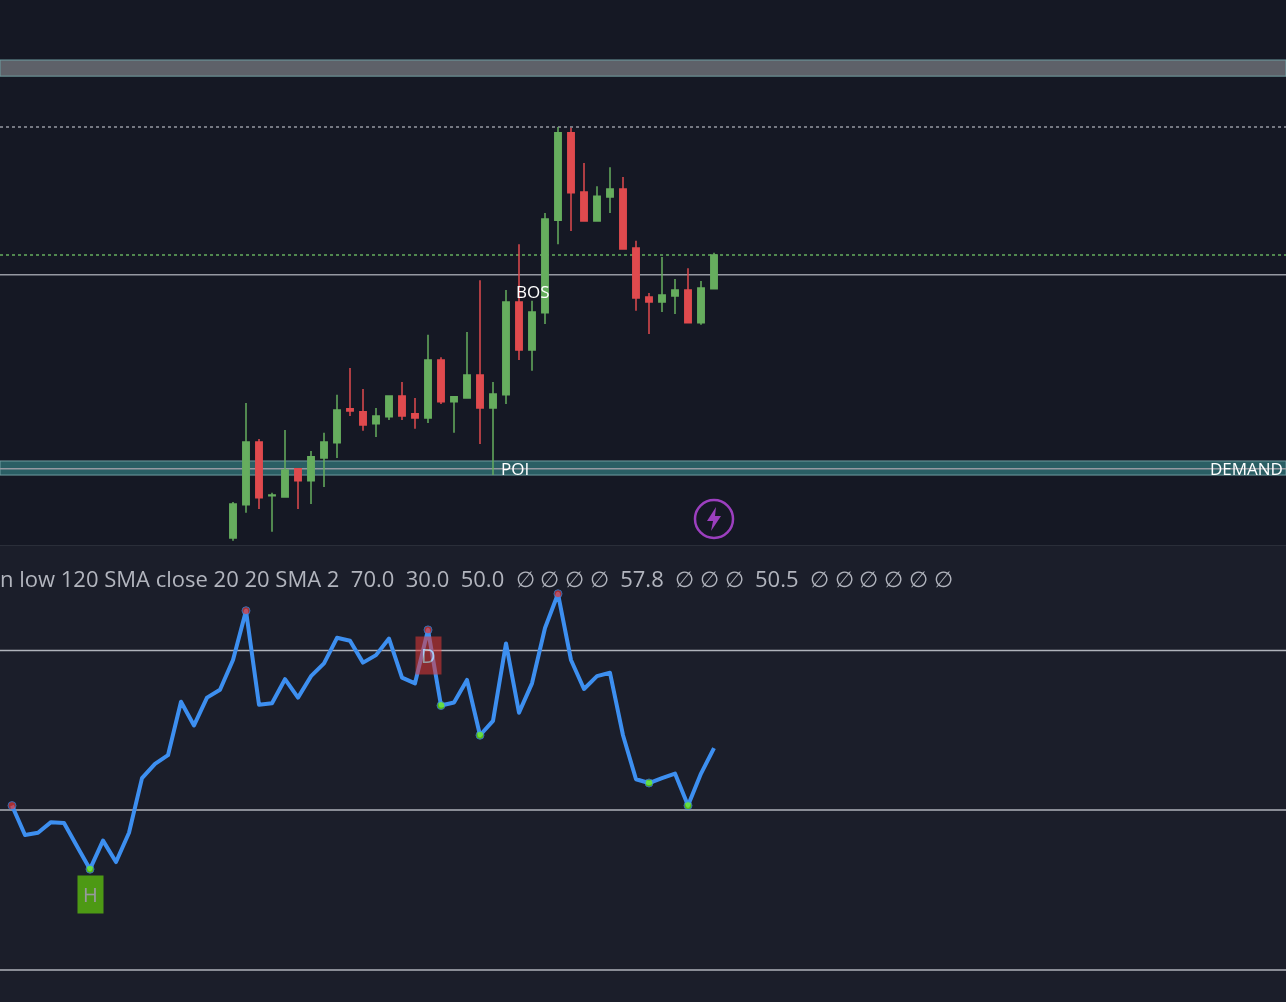  Describe the element at coordinates (515, 468) in the screenshot. I see `band-label: POI` at that location.